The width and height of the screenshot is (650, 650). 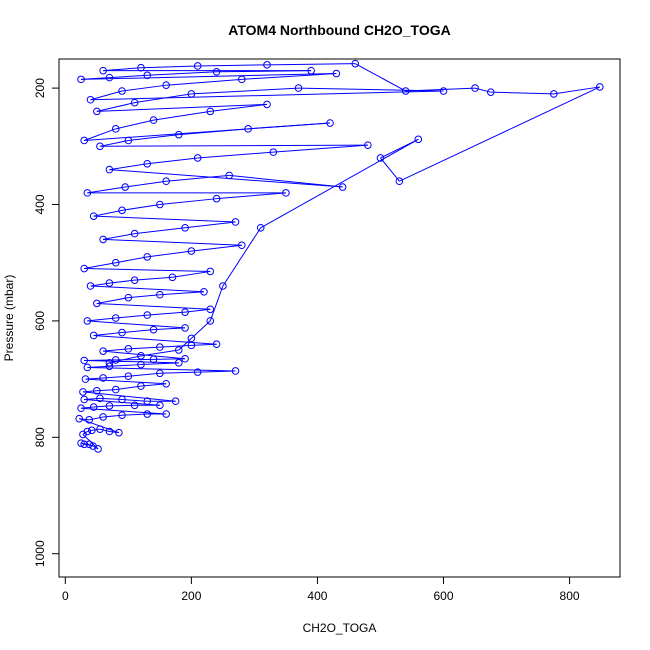 What do you see at coordinates (65, 596) in the screenshot?
I see `x-tick-label: 0` at bounding box center [65, 596].